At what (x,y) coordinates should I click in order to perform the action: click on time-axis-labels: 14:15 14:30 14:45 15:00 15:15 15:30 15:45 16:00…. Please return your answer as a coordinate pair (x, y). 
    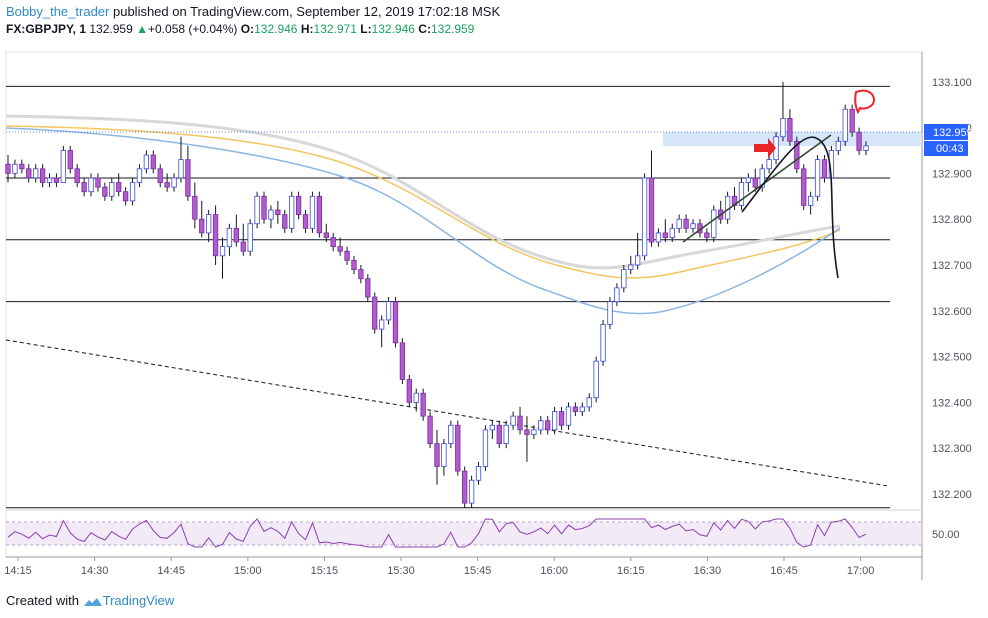
    Looking at the image, I should click on (439, 567).